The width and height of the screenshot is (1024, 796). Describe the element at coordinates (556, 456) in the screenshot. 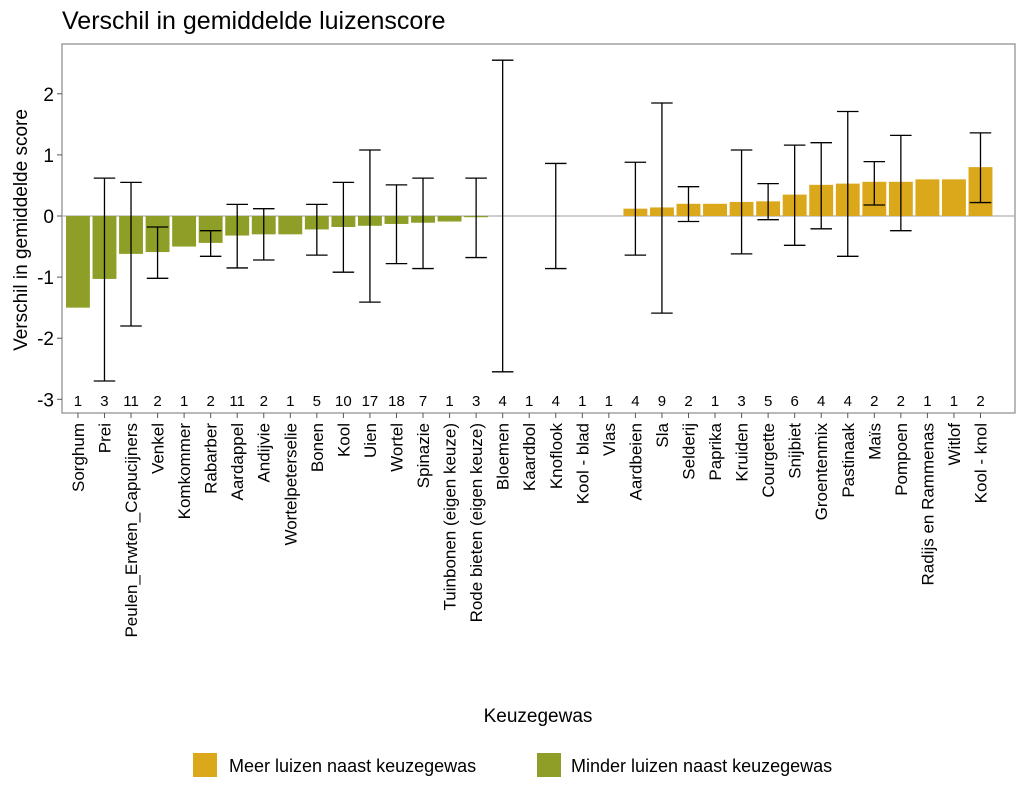

I see `x-tick-label: Knoflook` at that location.